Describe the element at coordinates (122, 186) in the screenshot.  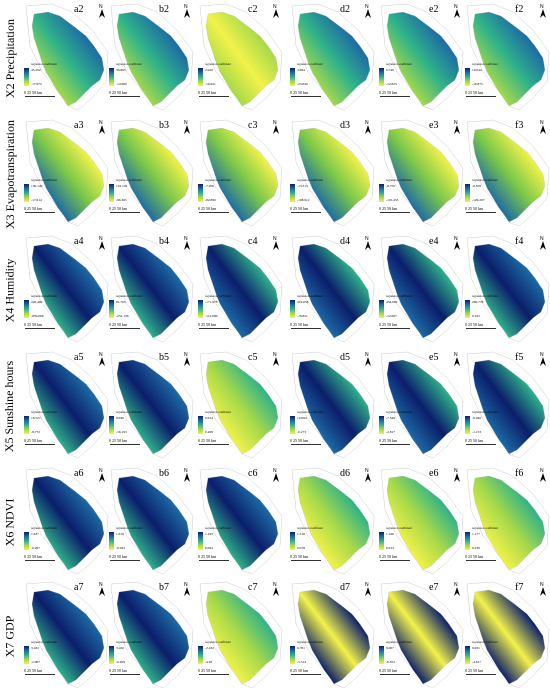
I see `legend-high-value: 116.145` at that location.